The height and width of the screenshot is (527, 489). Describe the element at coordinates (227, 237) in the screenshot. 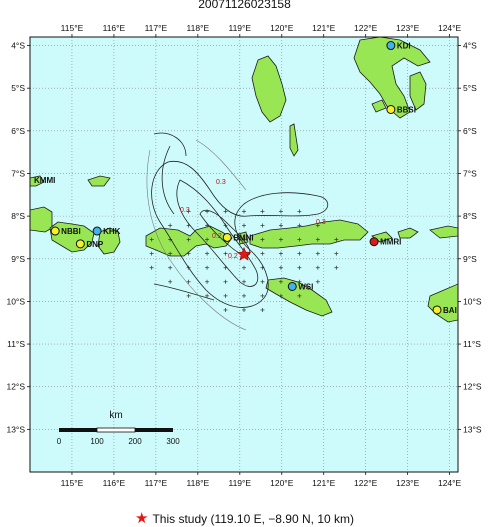

I see `station-marker-bmni` at that location.